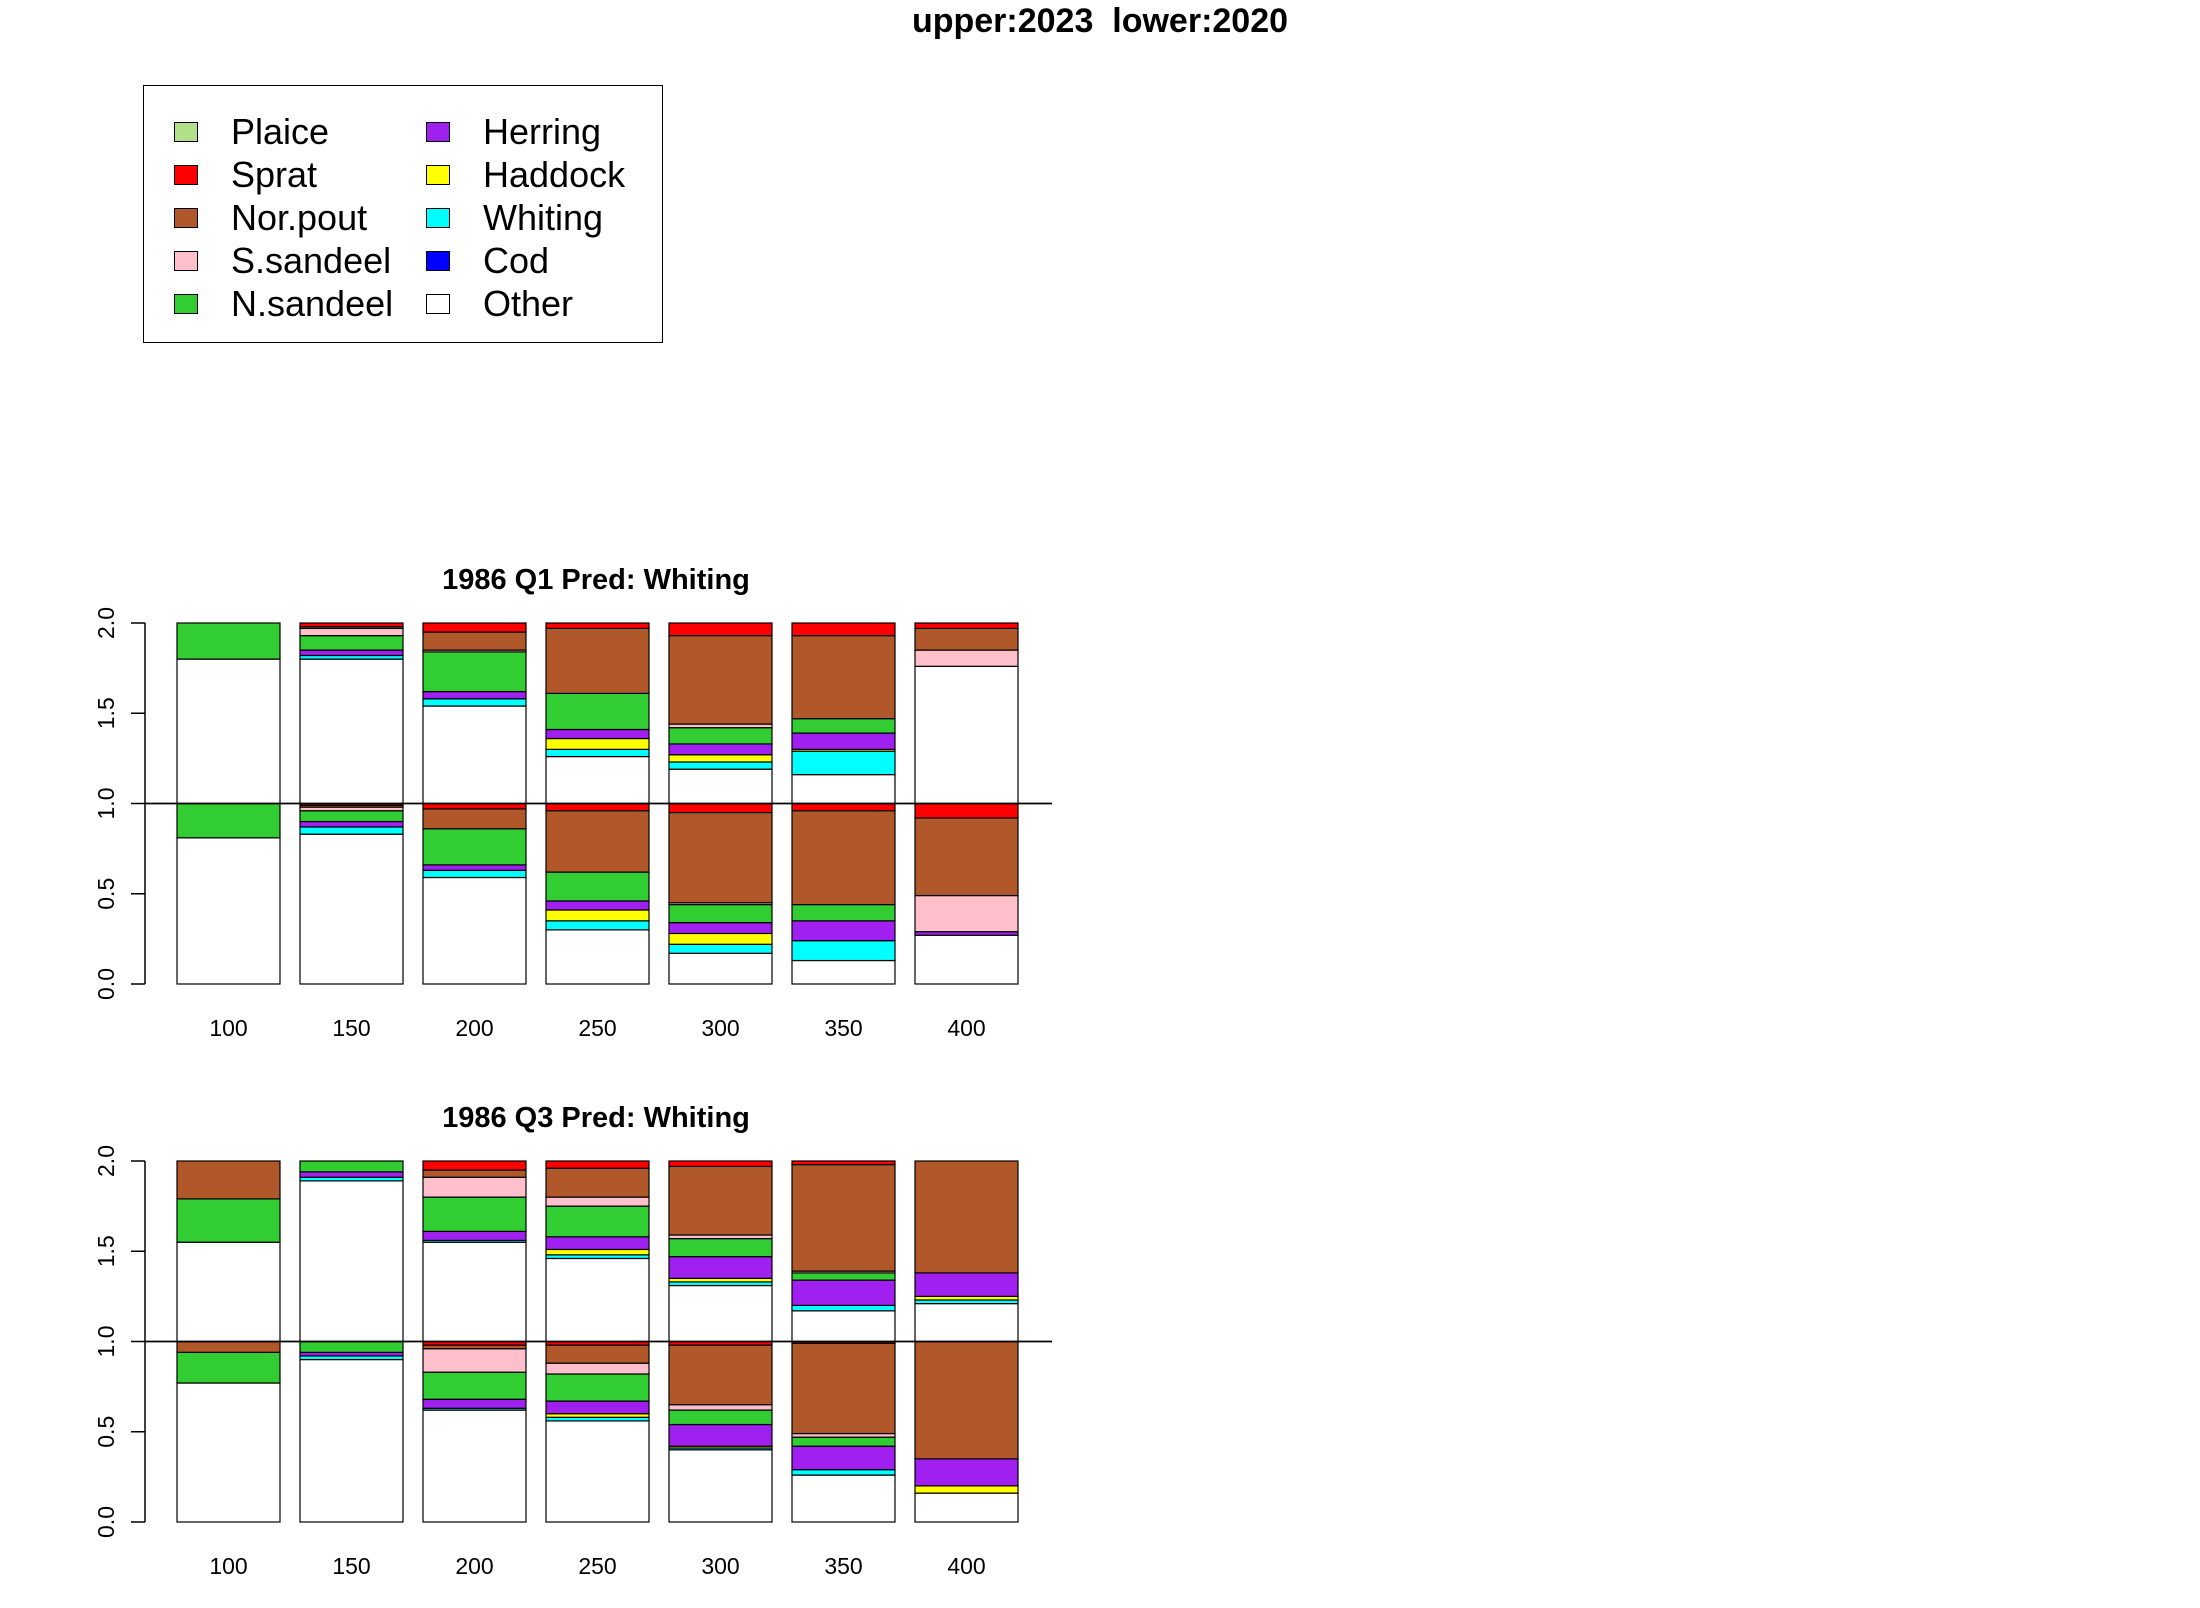 The width and height of the screenshot is (2200, 1608). I want to click on legend-item-herring: Herring, so click(513, 131).